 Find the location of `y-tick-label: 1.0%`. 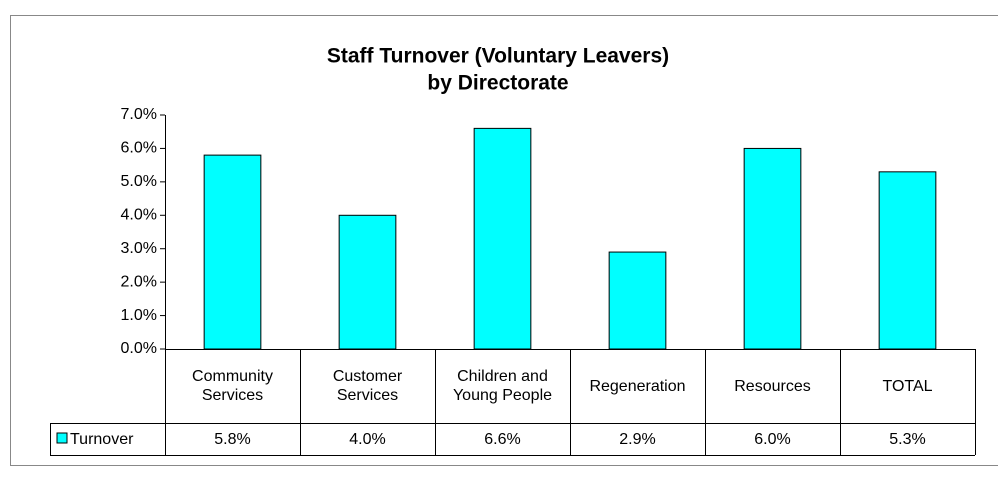

y-tick-label: 1.0% is located at coordinates (139, 315).